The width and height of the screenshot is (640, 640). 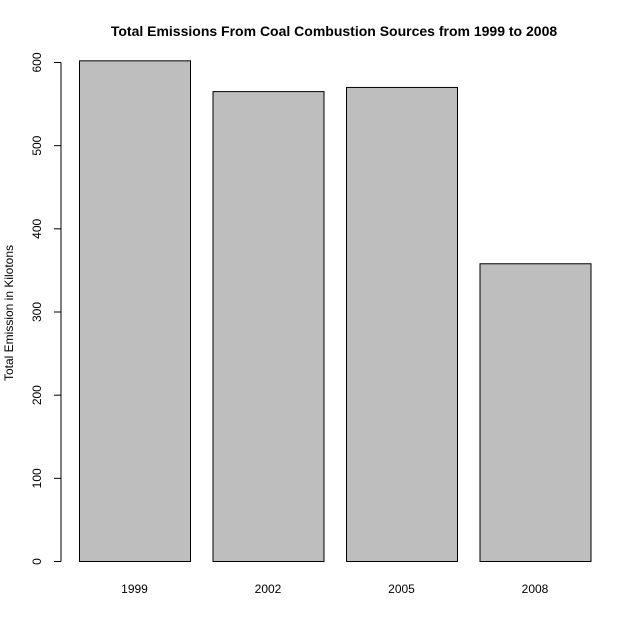 What do you see at coordinates (535, 589) in the screenshot?
I see `x-tick-label: 2008` at bounding box center [535, 589].